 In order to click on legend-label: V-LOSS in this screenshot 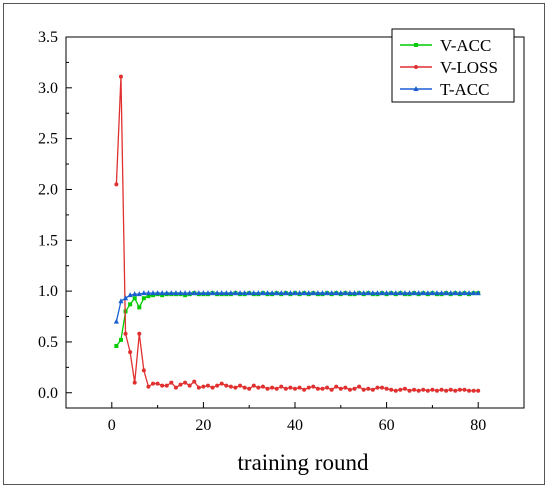, I will do `click(469, 67)`.